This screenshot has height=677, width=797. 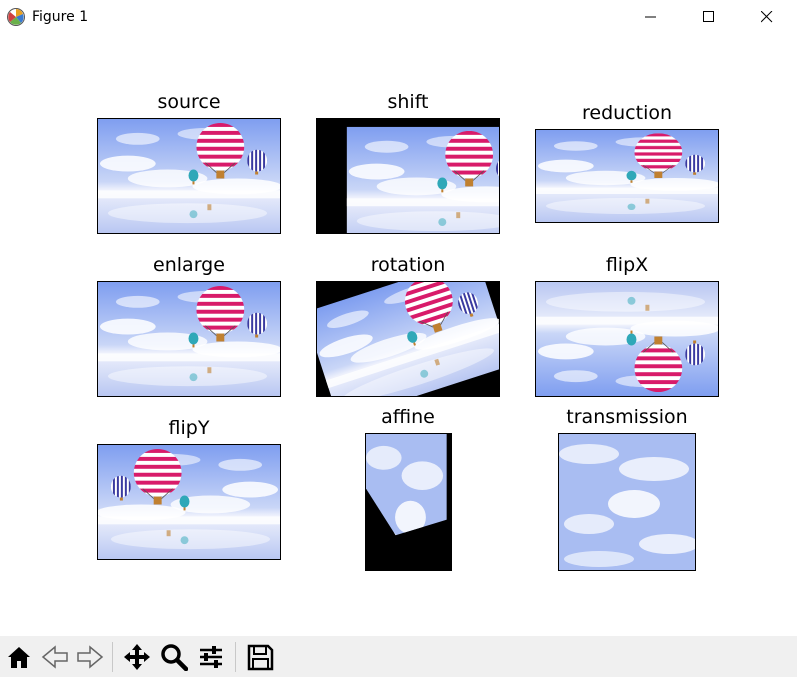 What do you see at coordinates (408, 265) in the screenshot?
I see `subplot-title-rotation: rotation` at bounding box center [408, 265].